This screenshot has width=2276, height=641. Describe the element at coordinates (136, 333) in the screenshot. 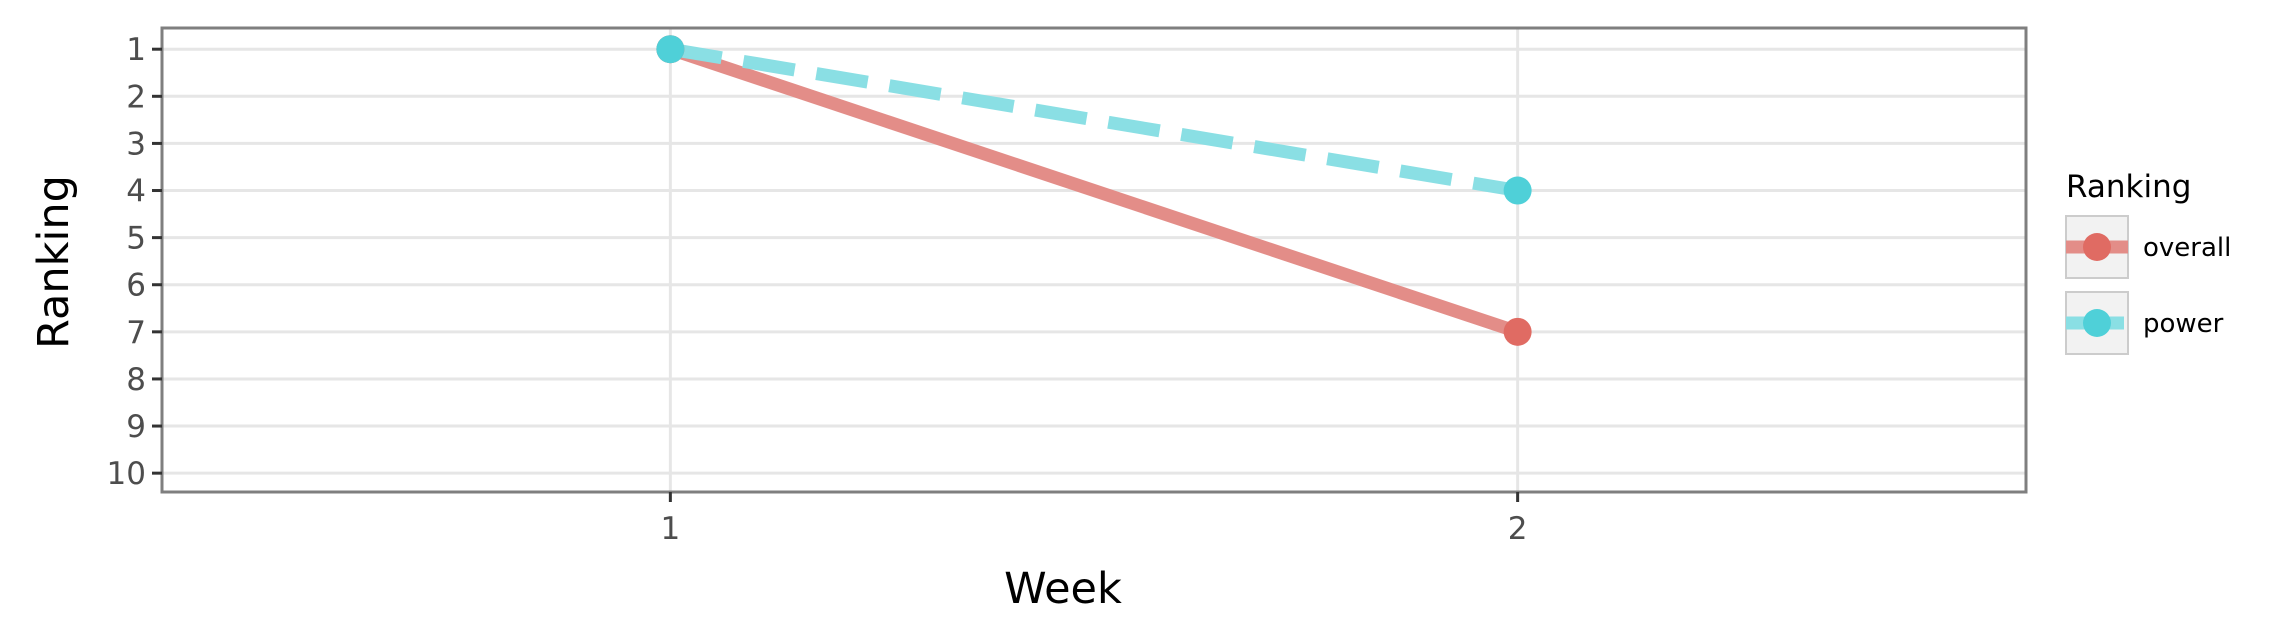

I see `y-tick-label: 7` at that location.